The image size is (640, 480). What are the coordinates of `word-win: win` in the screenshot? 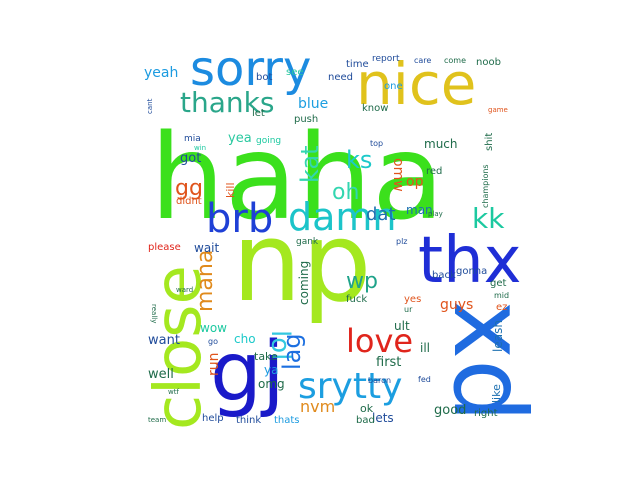 It's located at (200, 148).